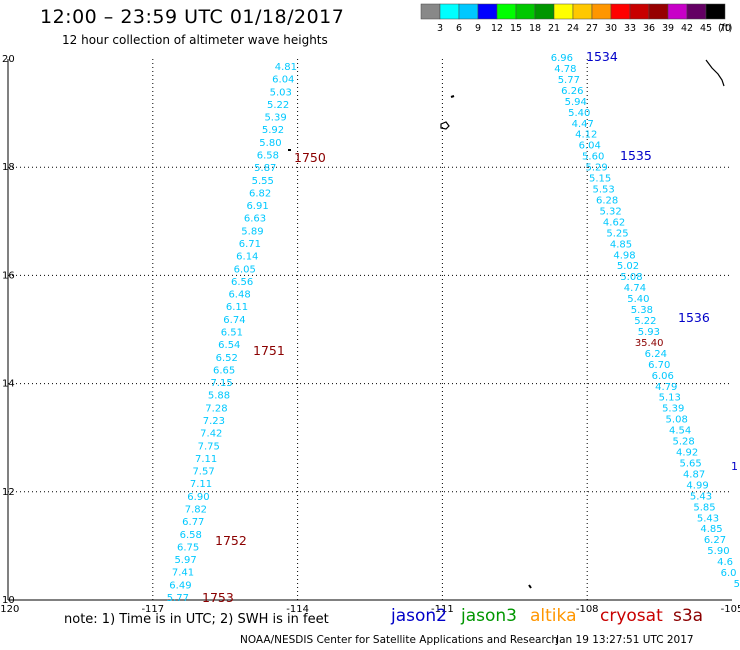 The width and height of the screenshot is (740, 650). I want to click on wave-height-value: 5.40, so click(638, 299).